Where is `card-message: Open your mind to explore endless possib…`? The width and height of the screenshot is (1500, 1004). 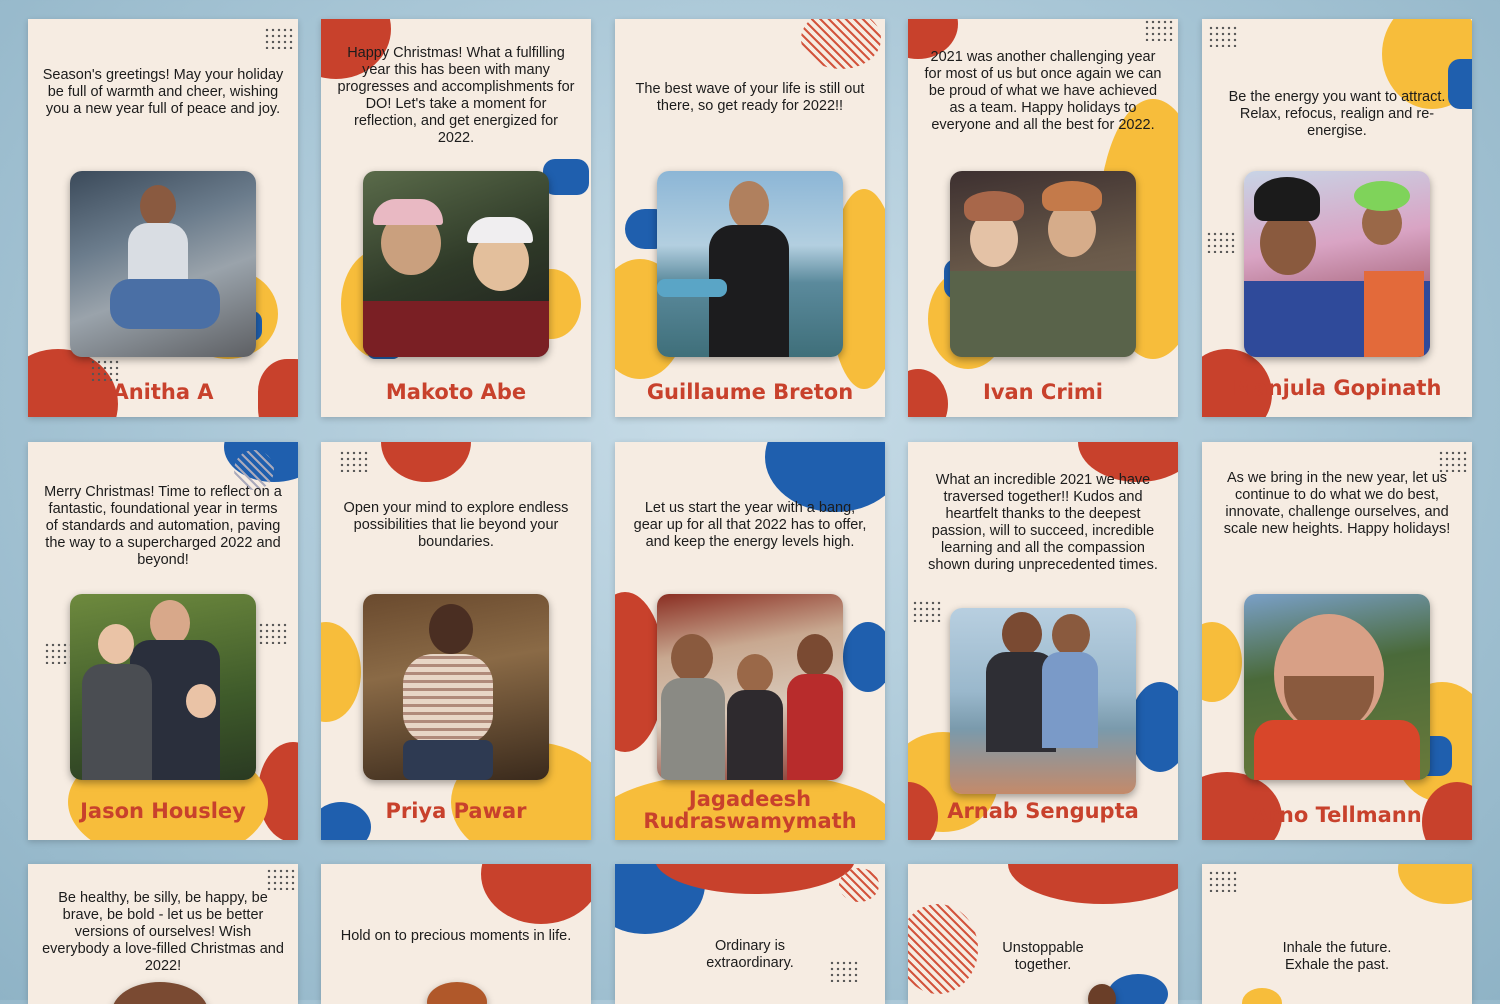 card-message: Open your mind to explore endless possib… is located at coordinates (456, 525).